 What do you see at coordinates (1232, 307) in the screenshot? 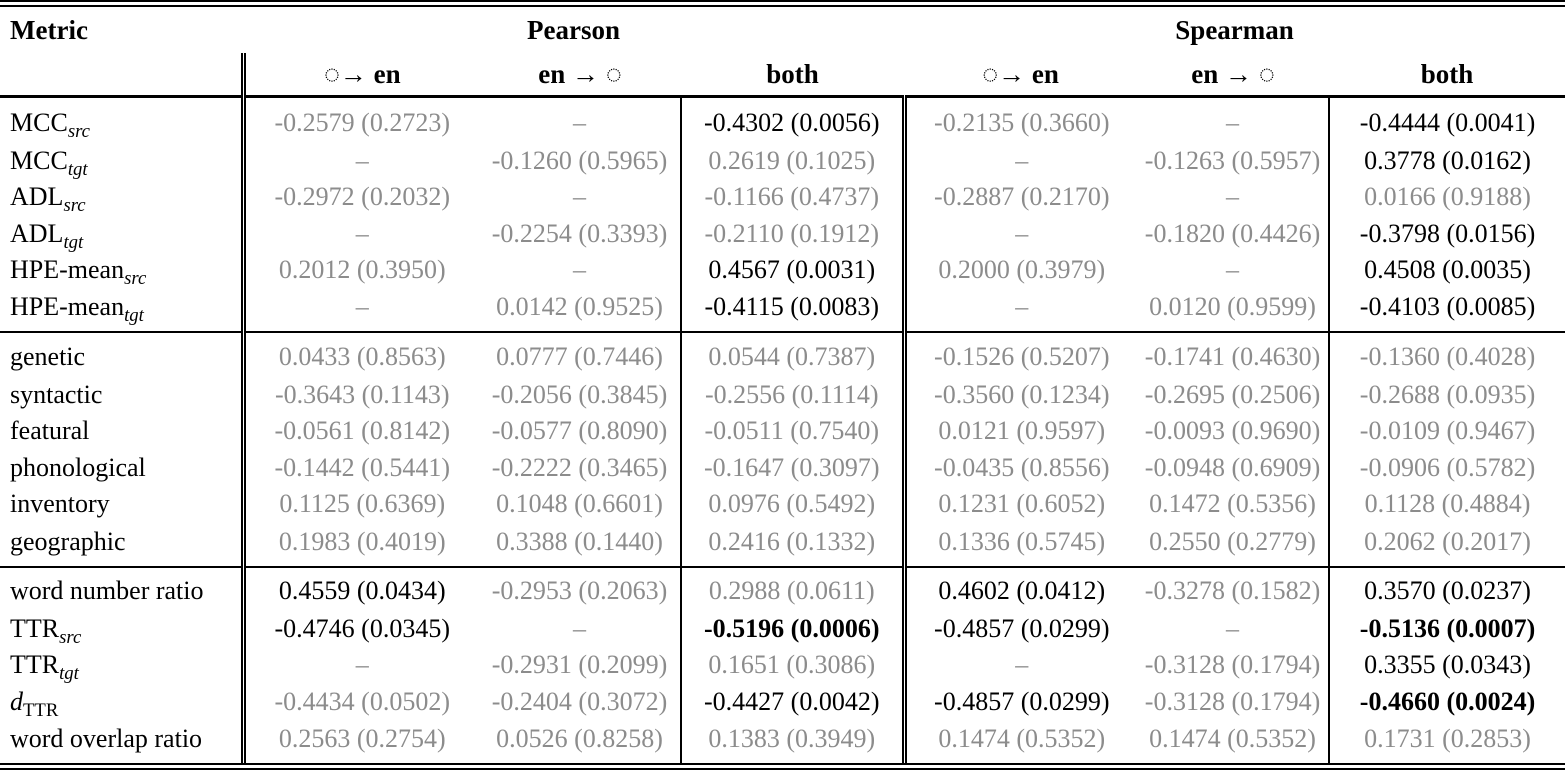
I see `value-cell: 0.0120 (0.9599)` at bounding box center [1232, 307].